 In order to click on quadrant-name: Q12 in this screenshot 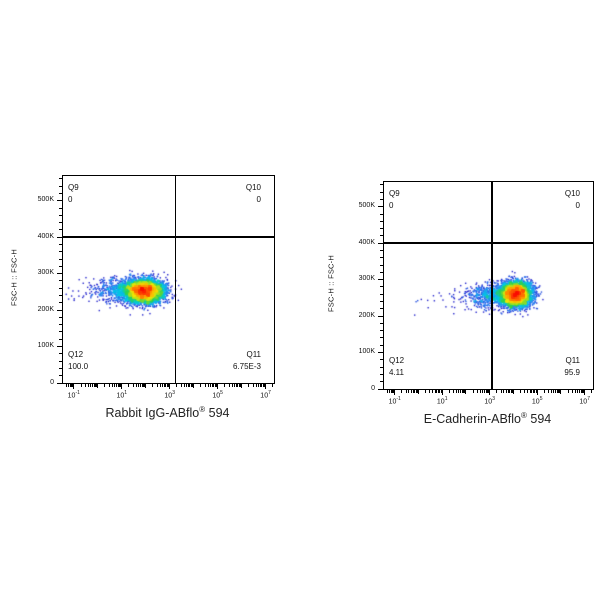, I will do `click(397, 360)`.